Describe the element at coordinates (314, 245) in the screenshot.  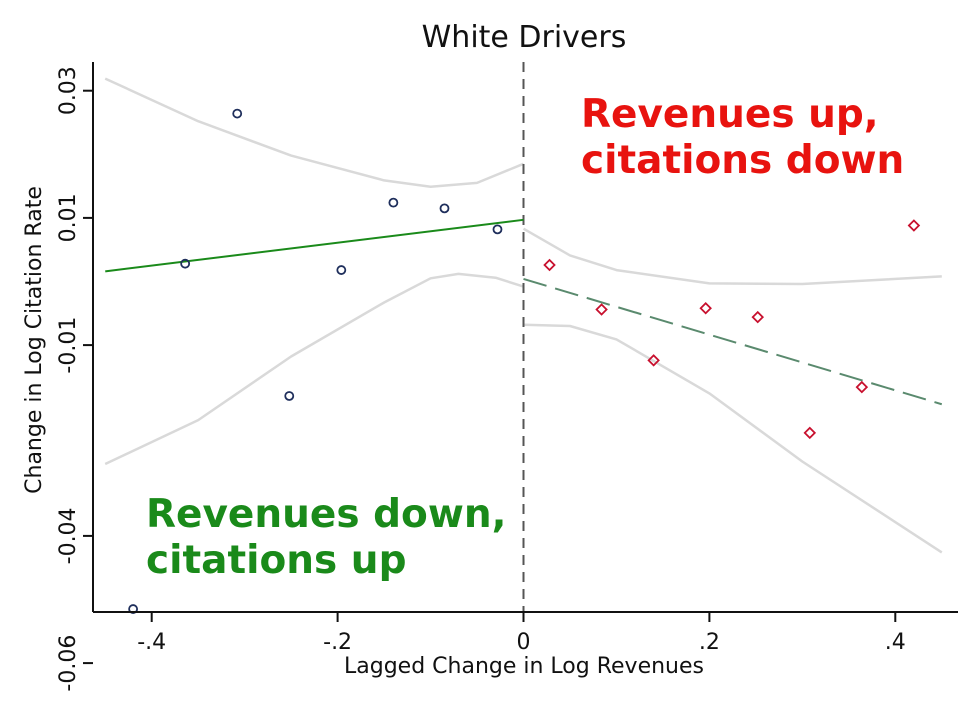
I see `fit-line-left` at that location.